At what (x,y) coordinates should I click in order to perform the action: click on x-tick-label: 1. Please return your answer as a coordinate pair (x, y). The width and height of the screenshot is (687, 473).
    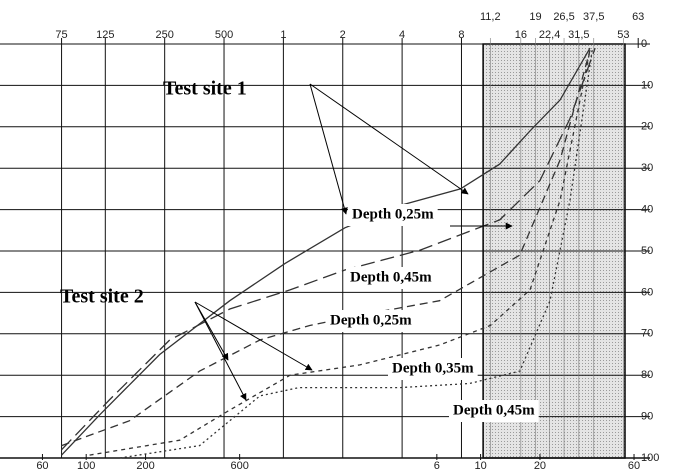
    Looking at the image, I should click on (283, 35).